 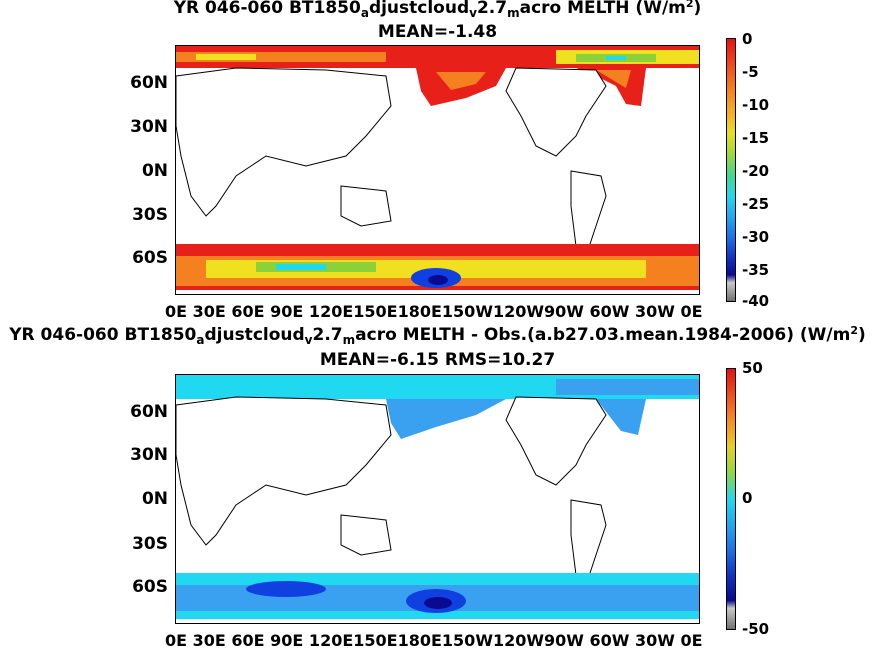 What do you see at coordinates (756, 237) in the screenshot?
I see `colorbar-tick: -30` at bounding box center [756, 237].